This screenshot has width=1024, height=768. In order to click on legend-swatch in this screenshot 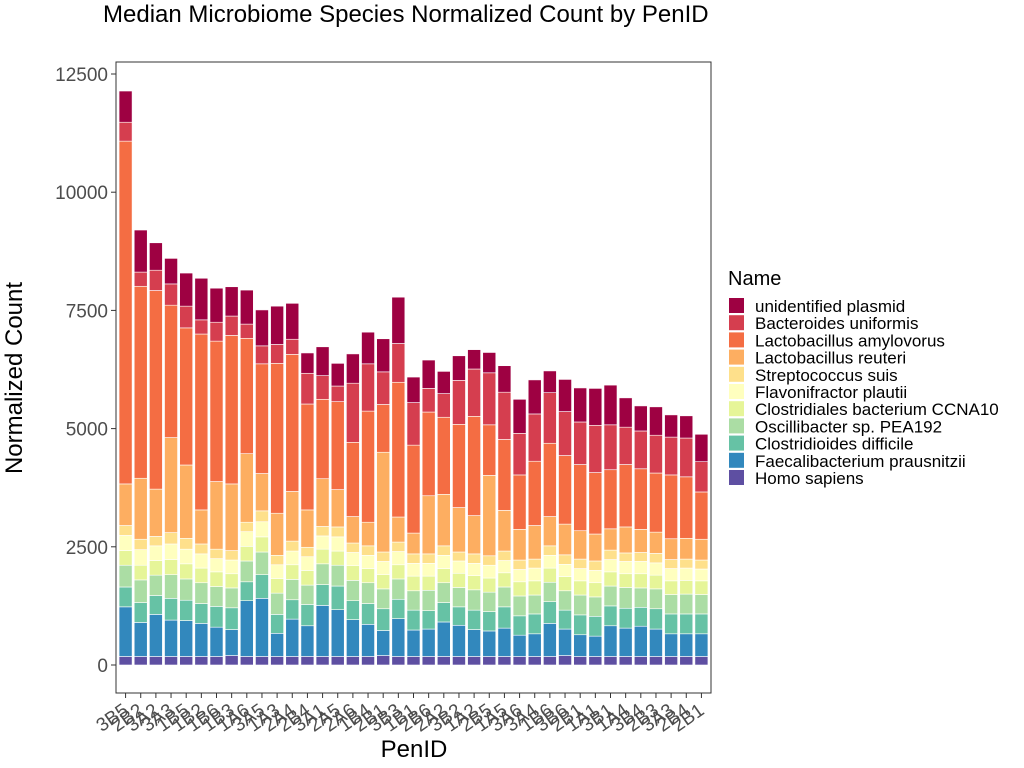, I will do `click(736, 391)`.